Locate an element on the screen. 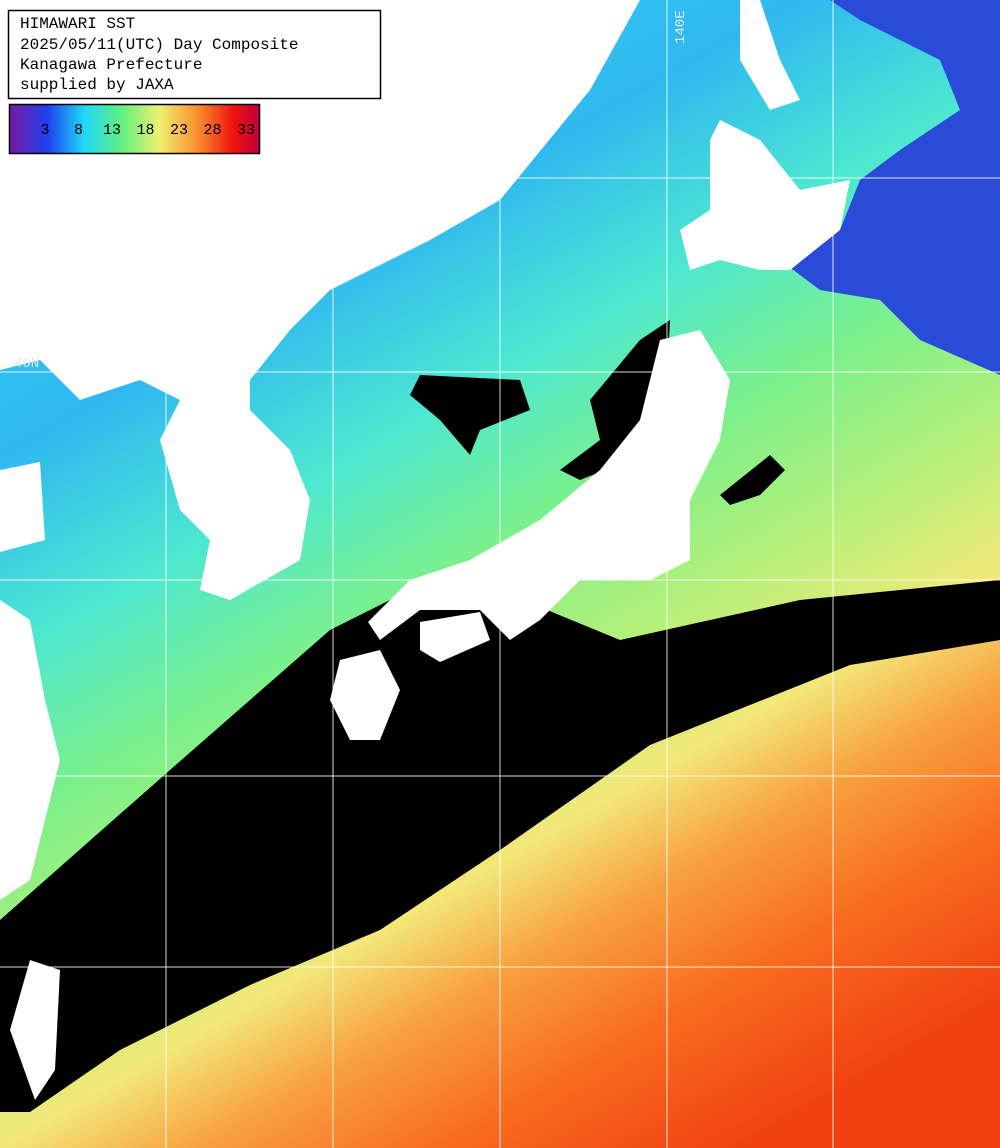  legend-tick-label: 8 is located at coordinates (78, 130).